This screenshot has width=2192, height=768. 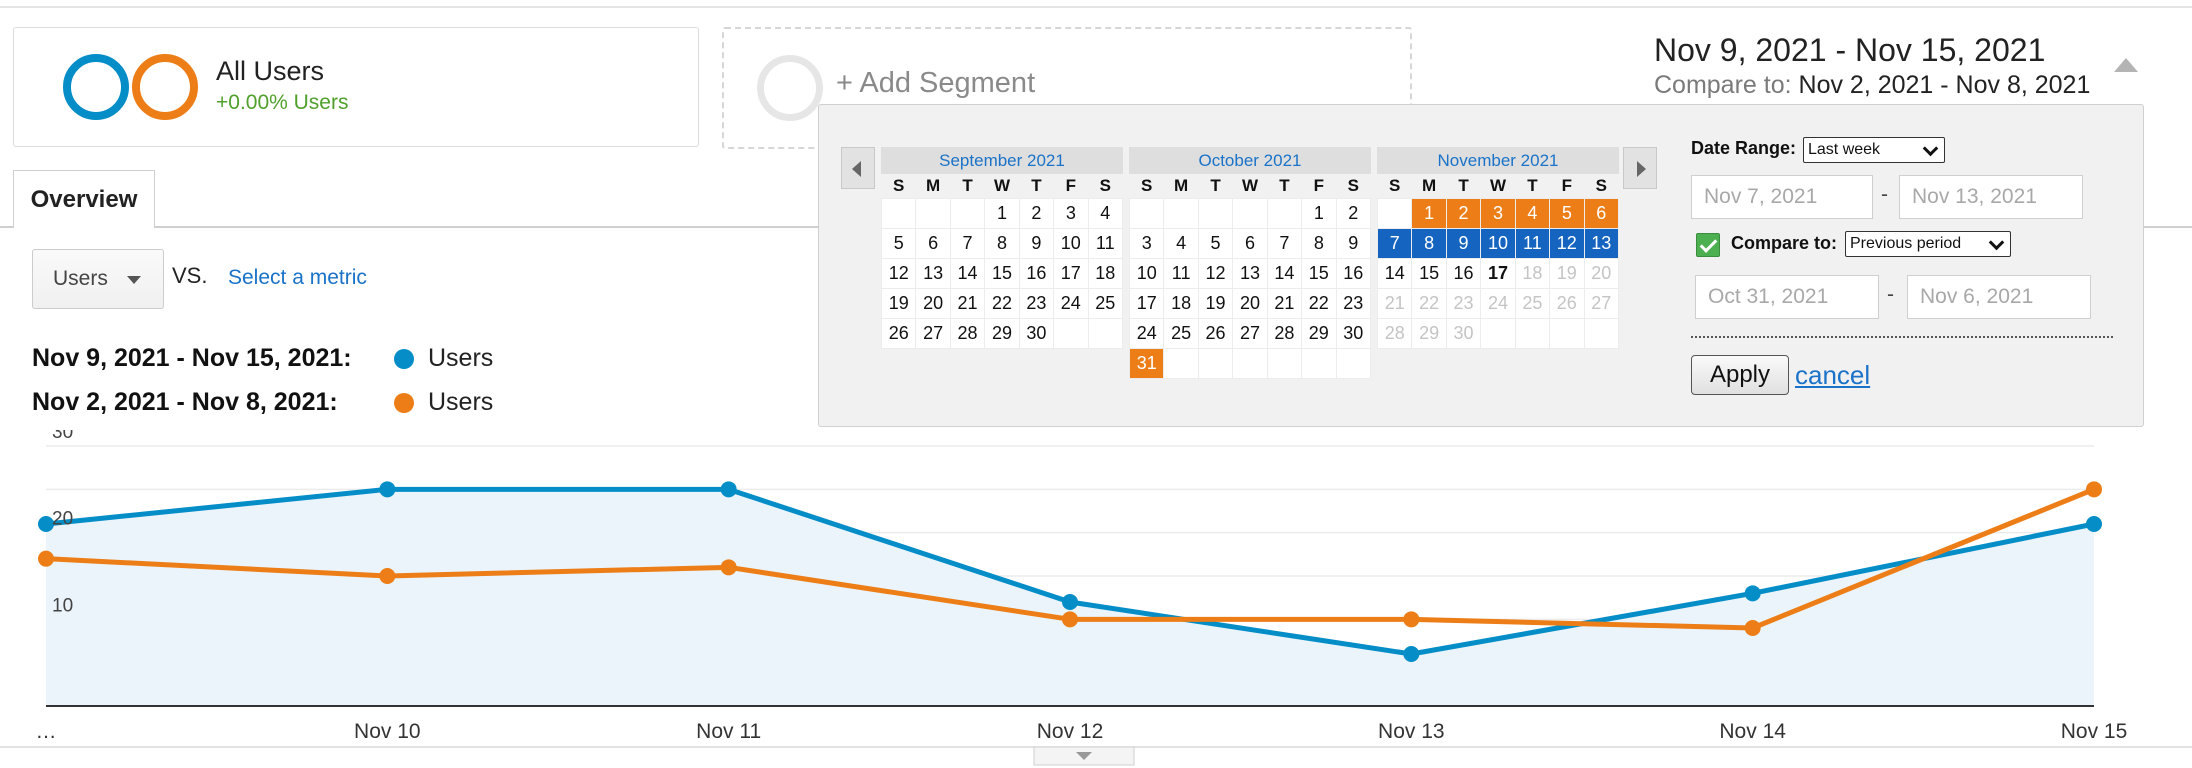 What do you see at coordinates (1640, 168) in the screenshot?
I see `calendar-next-button` at bounding box center [1640, 168].